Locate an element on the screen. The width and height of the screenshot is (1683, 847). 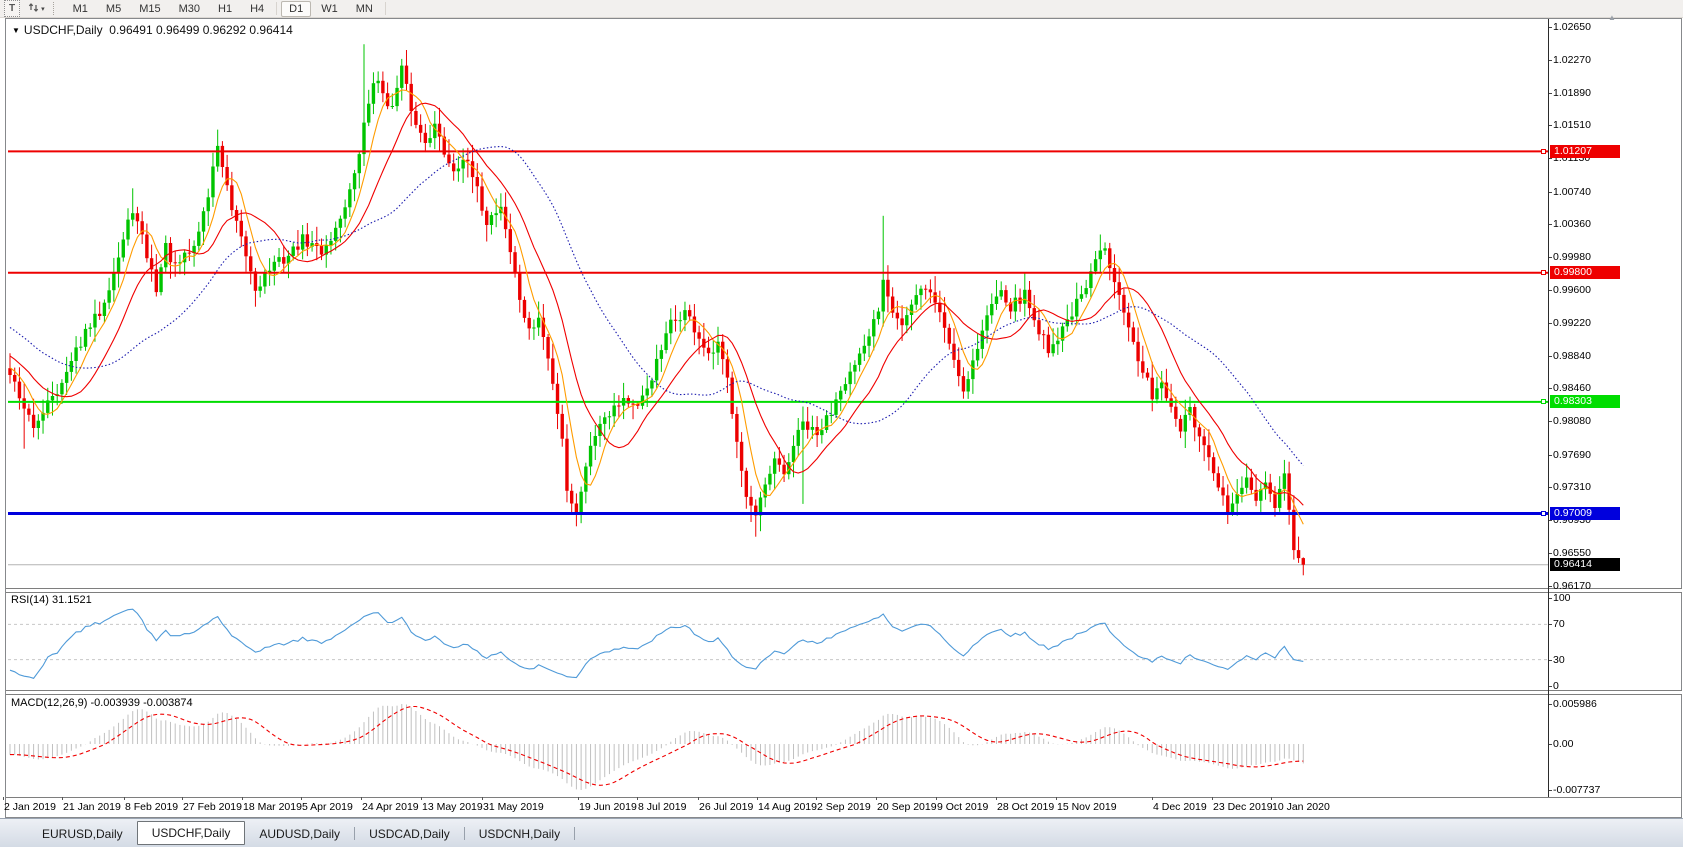
sort-arrows-button: ▾ is located at coordinates (36, 8).